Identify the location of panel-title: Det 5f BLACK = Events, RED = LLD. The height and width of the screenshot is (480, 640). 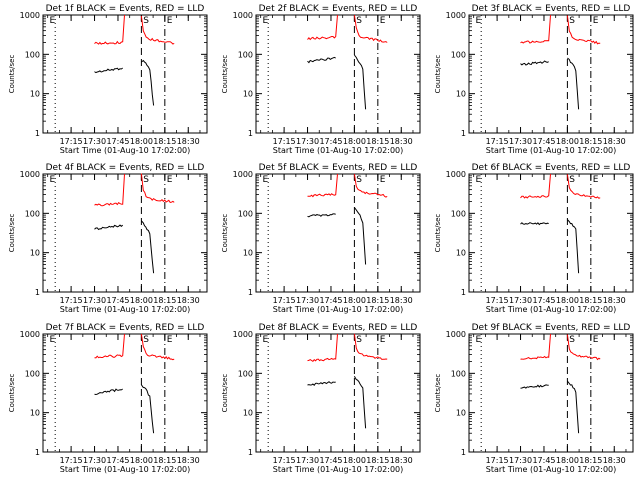
(338, 168).